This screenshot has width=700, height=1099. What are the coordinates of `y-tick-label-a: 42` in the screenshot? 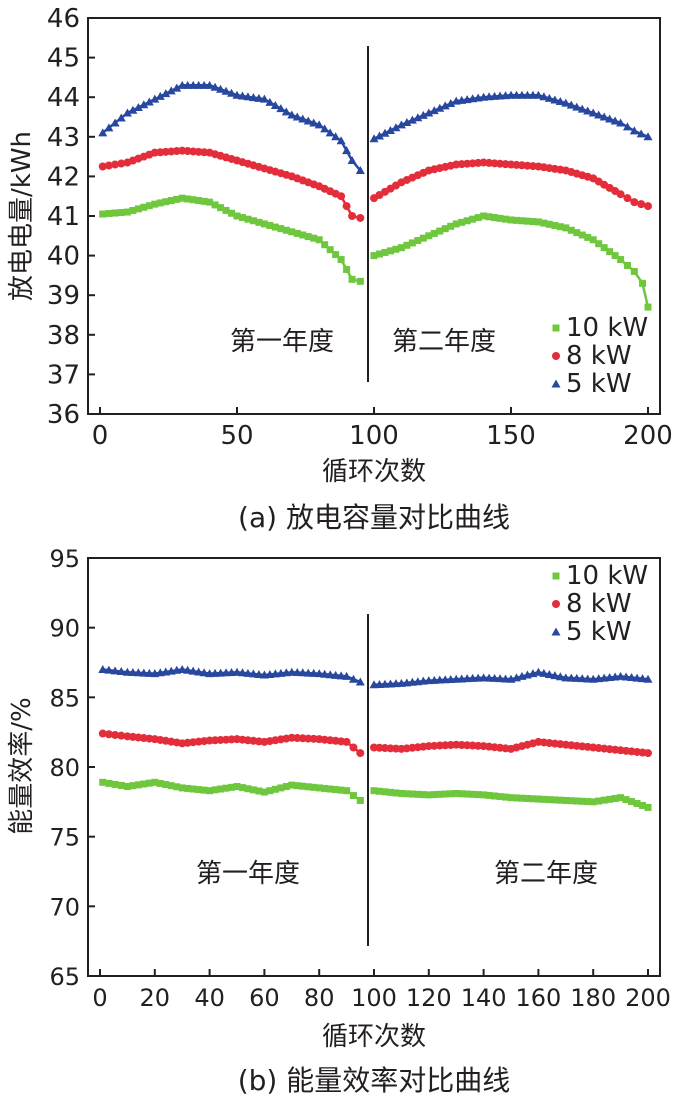 It's located at (63, 177).